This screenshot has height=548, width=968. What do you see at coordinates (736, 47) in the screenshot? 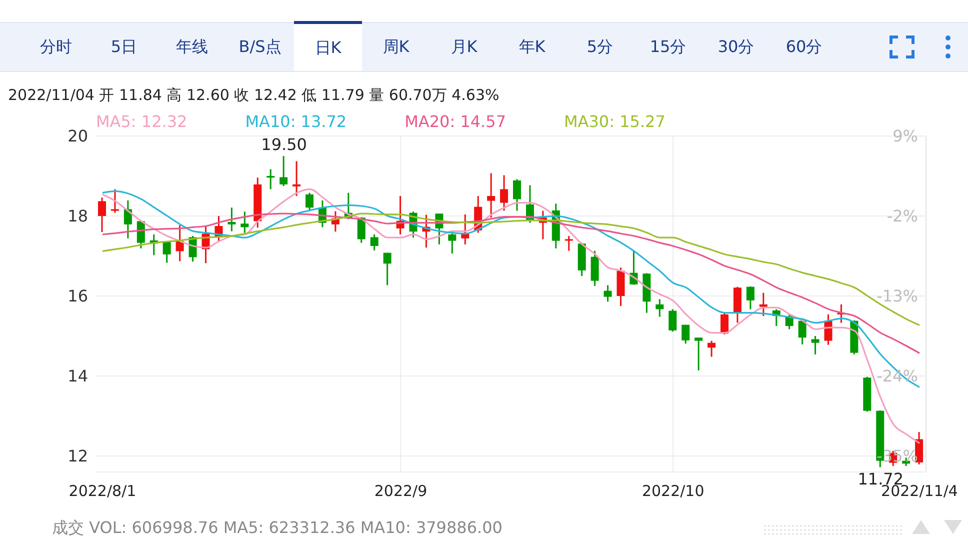
I see `text: 30分` at bounding box center [736, 47].